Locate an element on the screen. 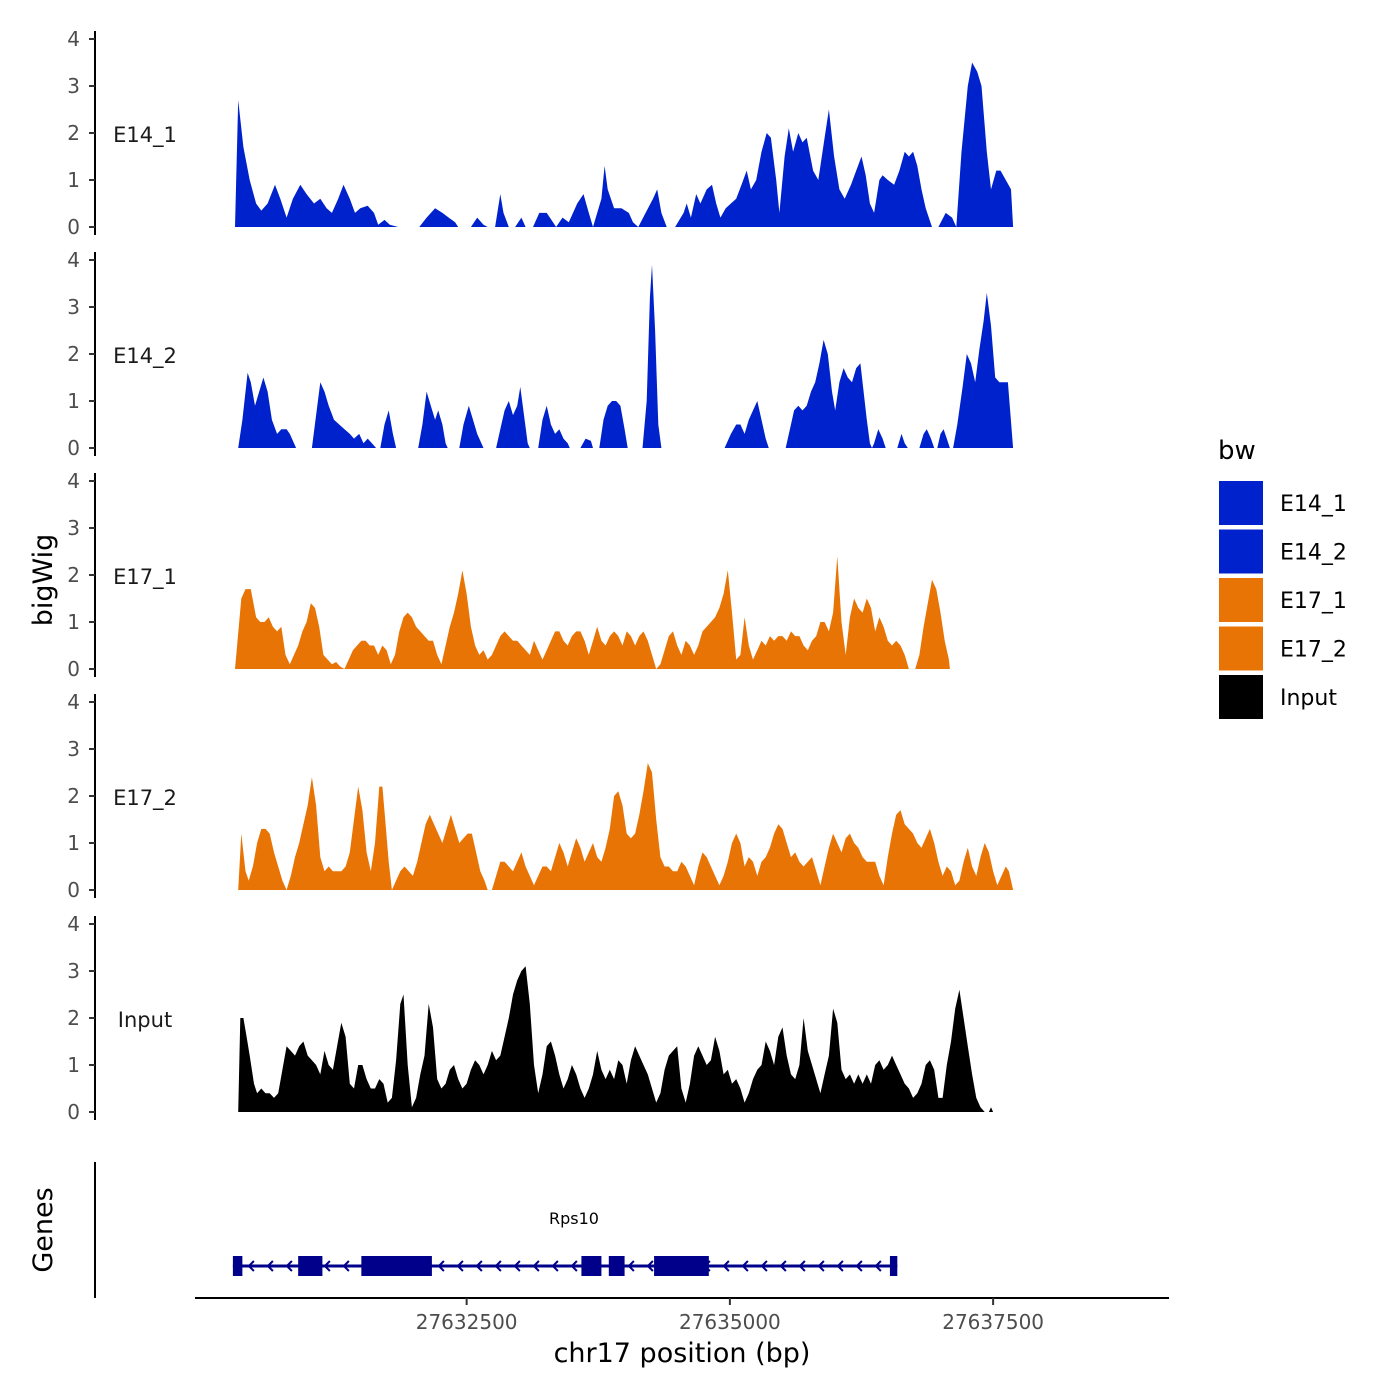 The width and height of the screenshot is (1400, 1400). track-E14_2: 0 1 2 3 4 E14_2 is located at coordinates (540, 354).